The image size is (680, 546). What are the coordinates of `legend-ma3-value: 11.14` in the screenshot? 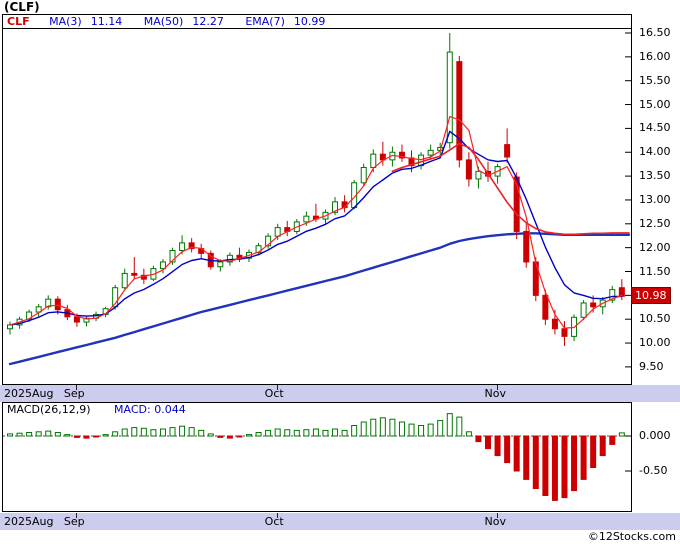 It's located at (106, 21).